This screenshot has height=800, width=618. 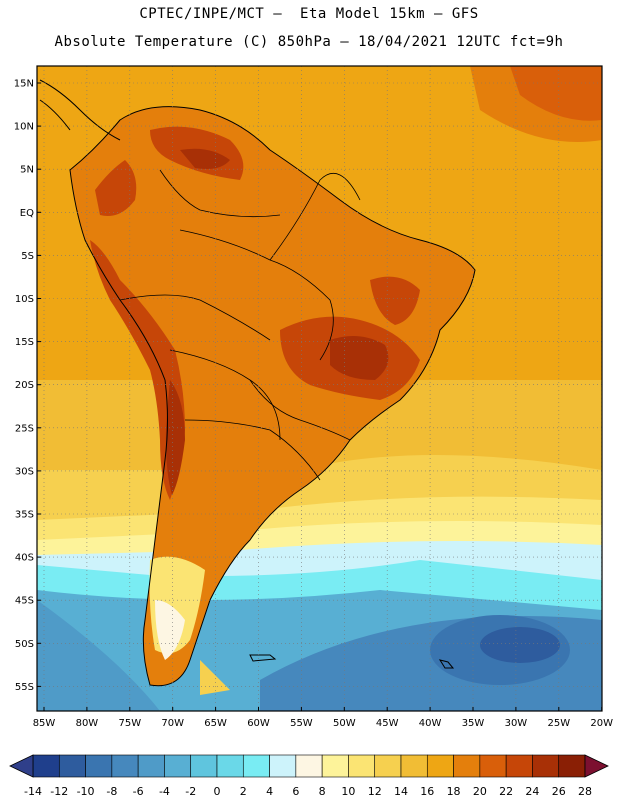 I want to click on colorbar-right-arrow, so click(x=596, y=766).